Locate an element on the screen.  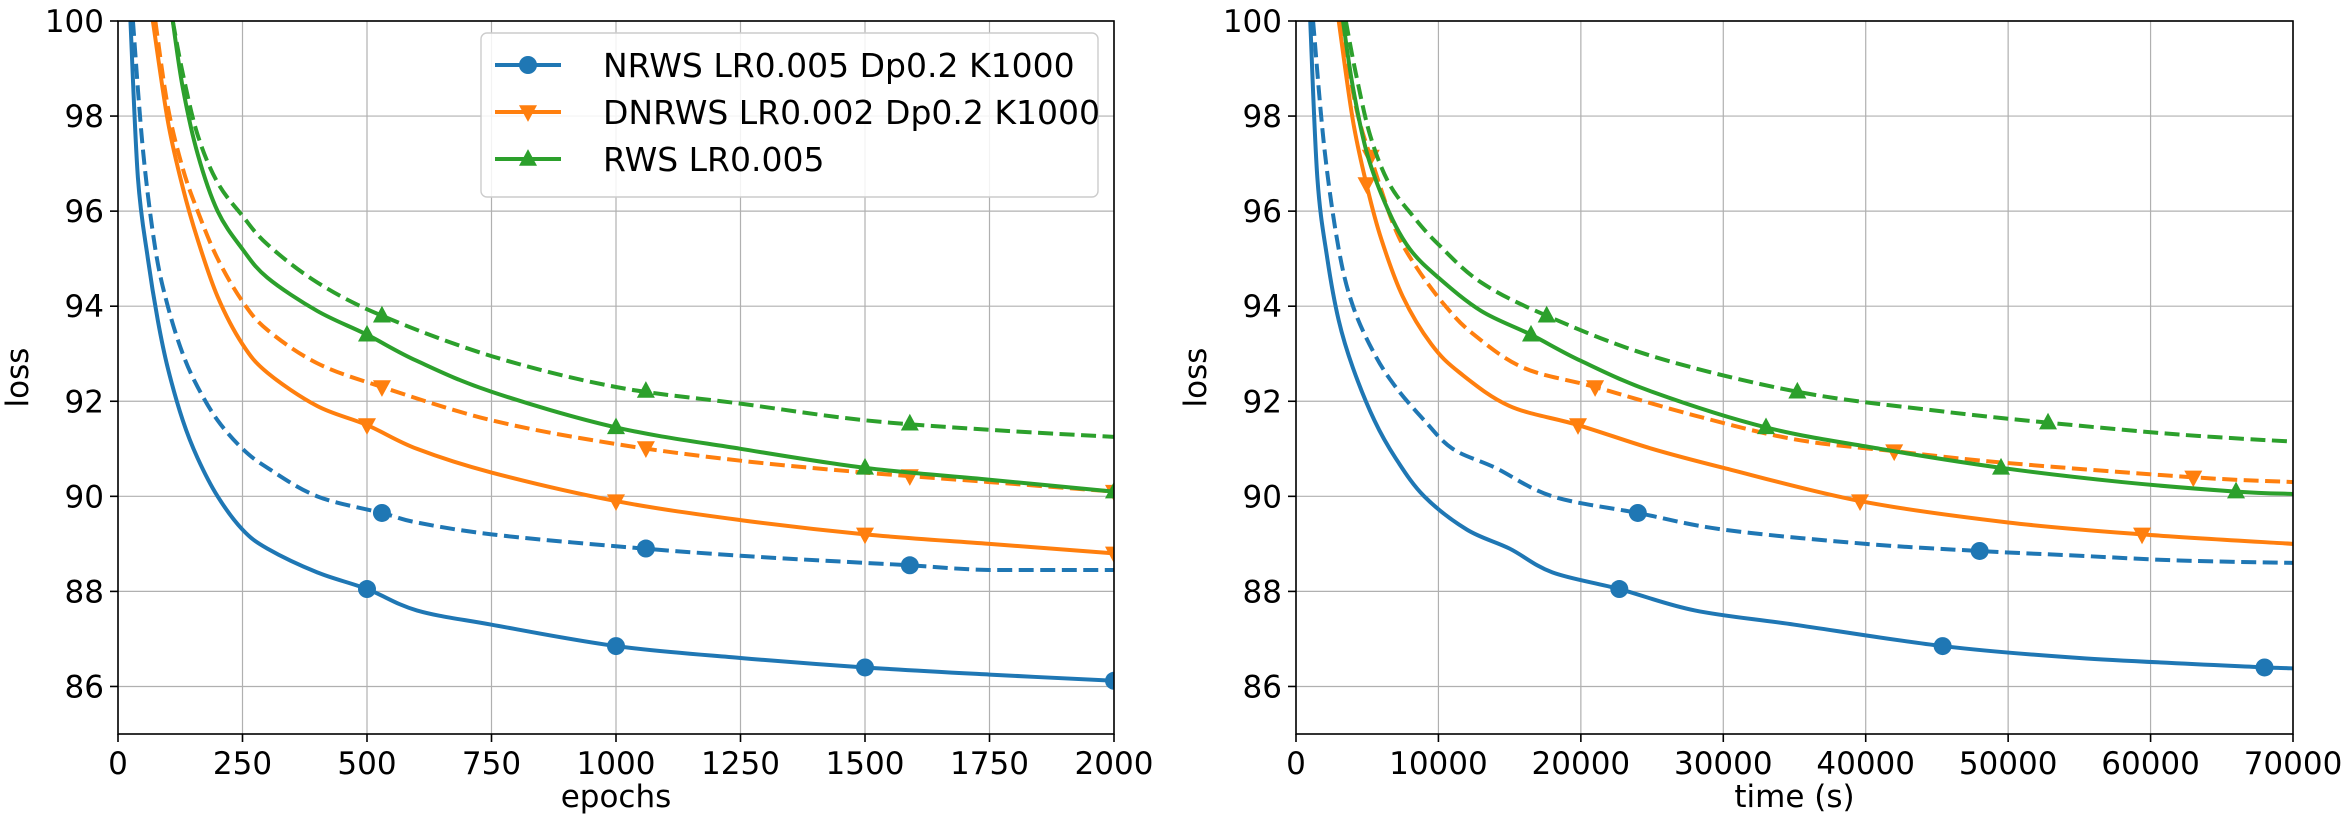
x-tick-label: 20000 is located at coordinates (1581, 764).